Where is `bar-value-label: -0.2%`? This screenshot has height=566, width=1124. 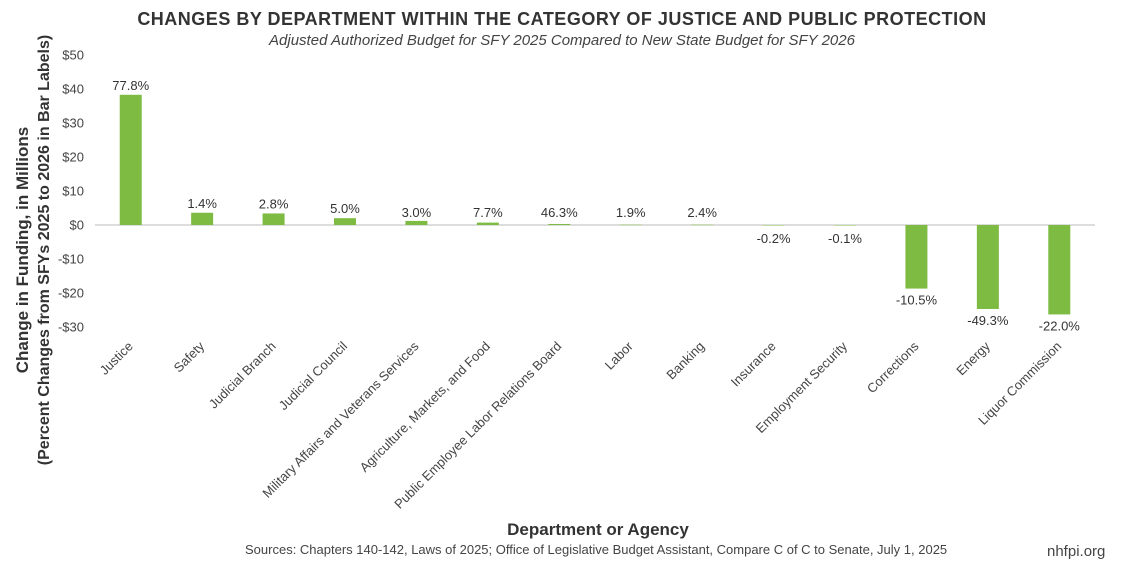
bar-value-label: -0.2% is located at coordinates (774, 238).